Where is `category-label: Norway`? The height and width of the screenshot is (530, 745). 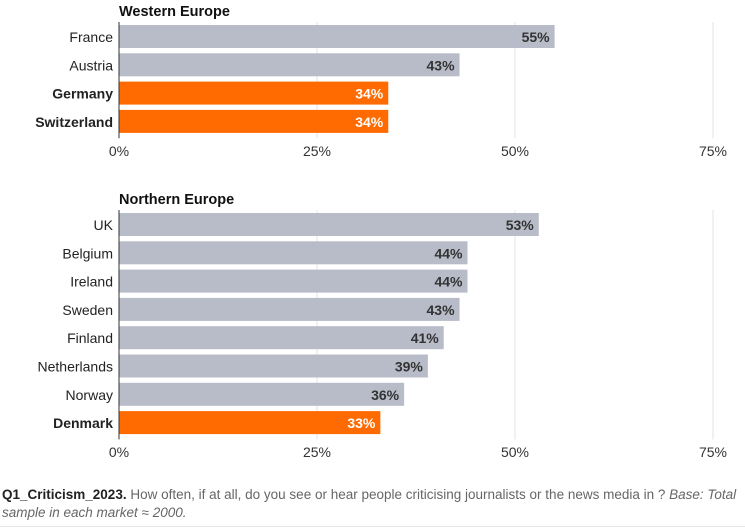 category-label: Norway is located at coordinates (89, 395).